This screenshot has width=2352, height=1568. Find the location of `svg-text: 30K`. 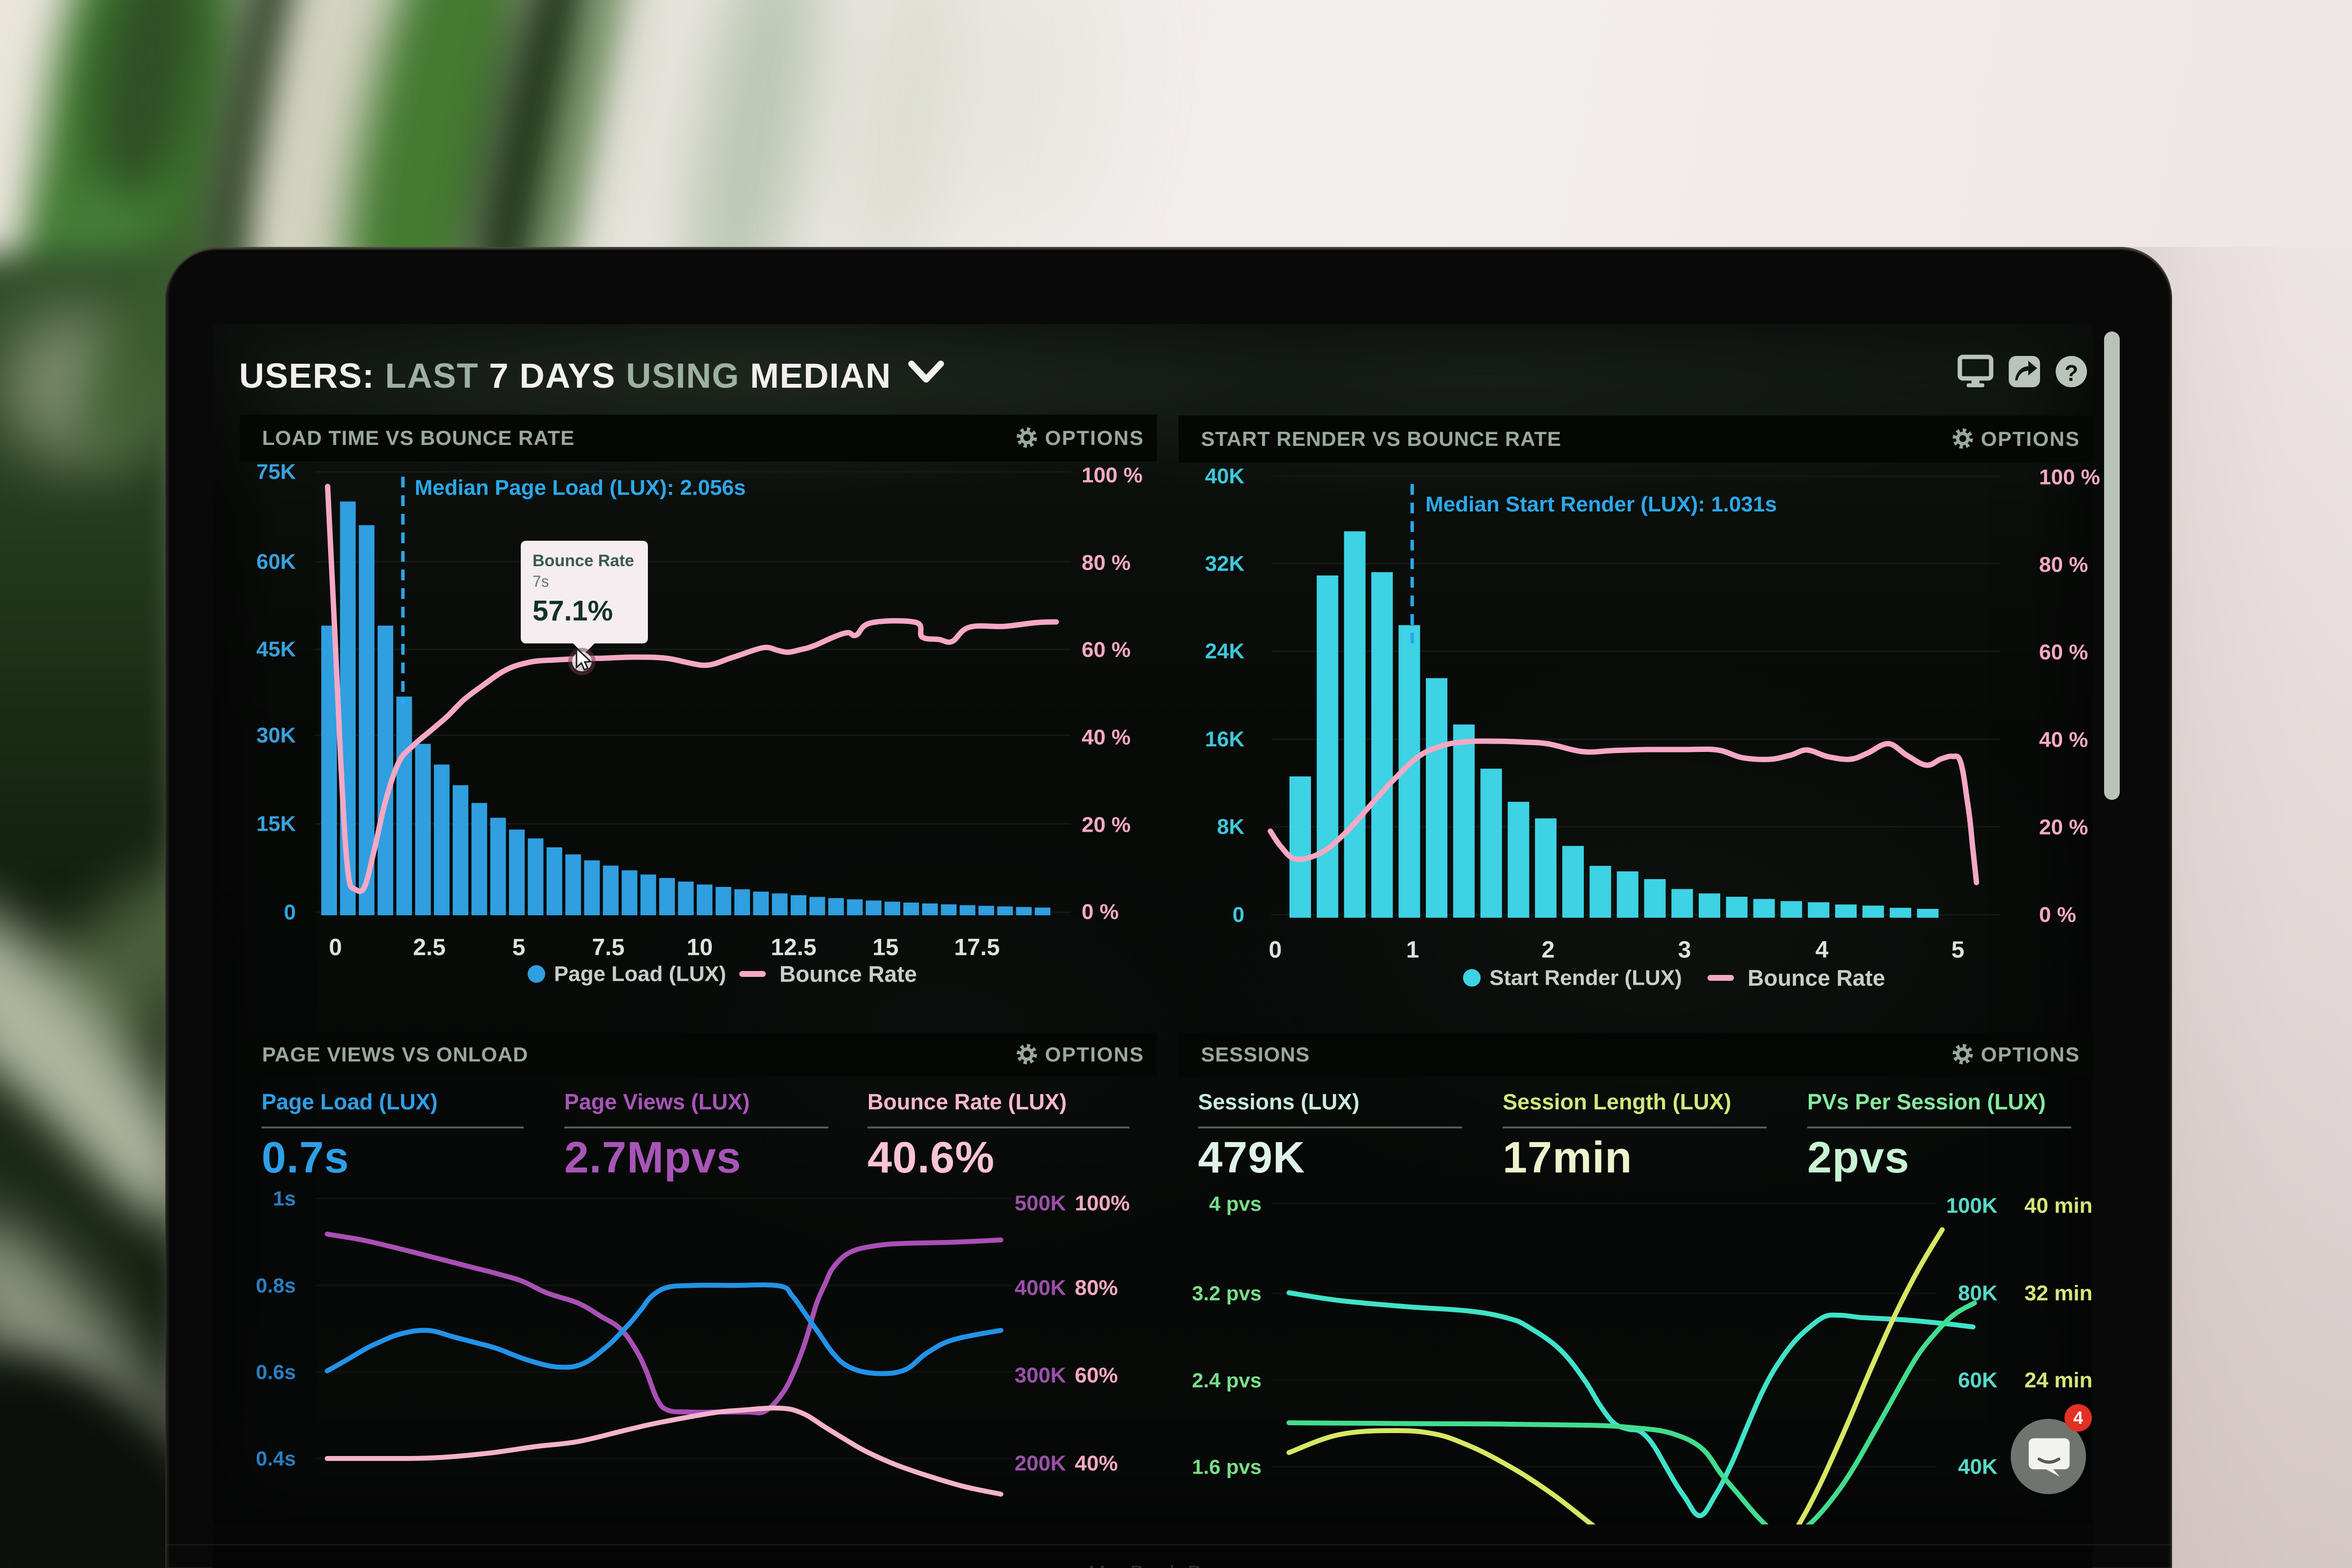

svg-text: 30K is located at coordinates (276, 736).